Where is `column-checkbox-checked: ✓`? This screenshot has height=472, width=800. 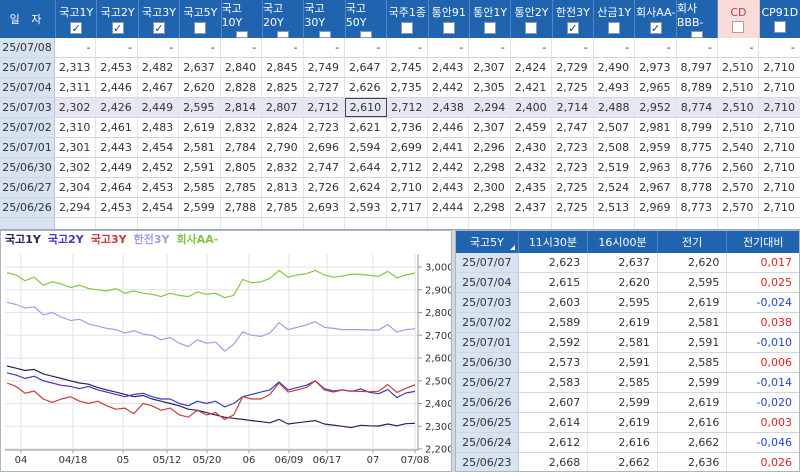 column-checkbox-checked: ✓ is located at coordinates (572, 28).